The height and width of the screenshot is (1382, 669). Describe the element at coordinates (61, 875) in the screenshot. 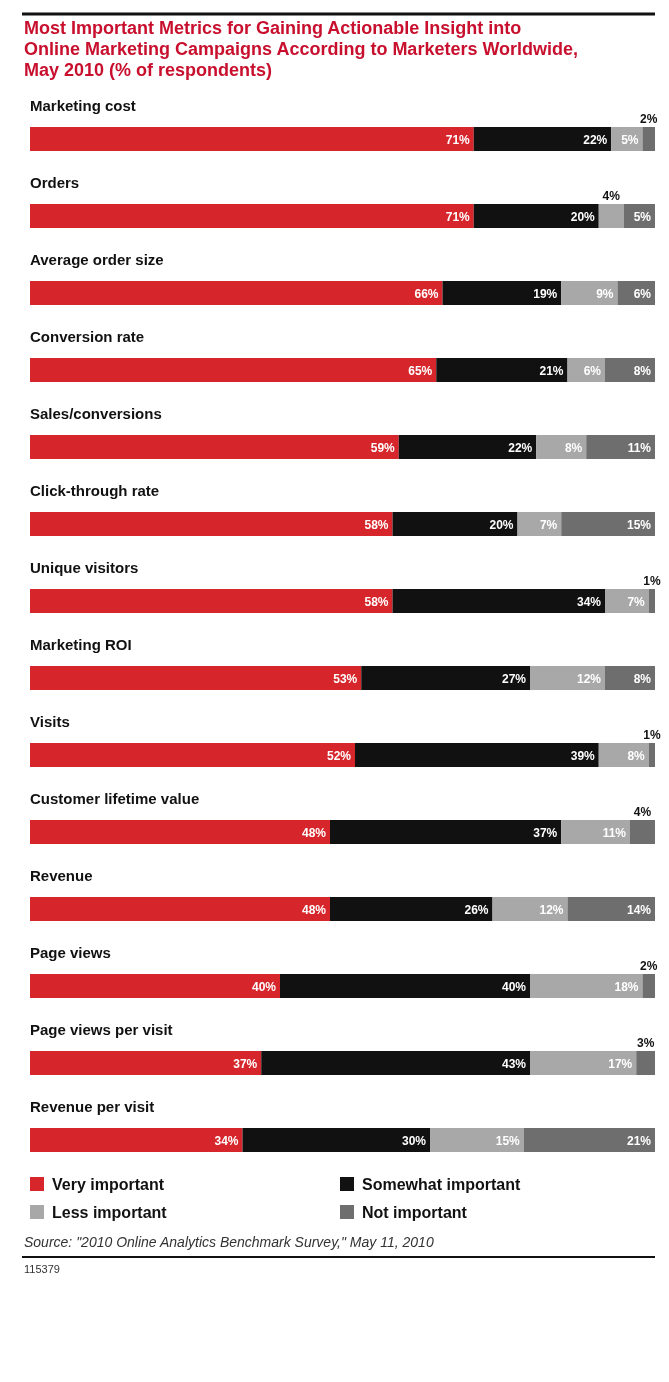

I see `y-tick-label: Revenue` at that location.